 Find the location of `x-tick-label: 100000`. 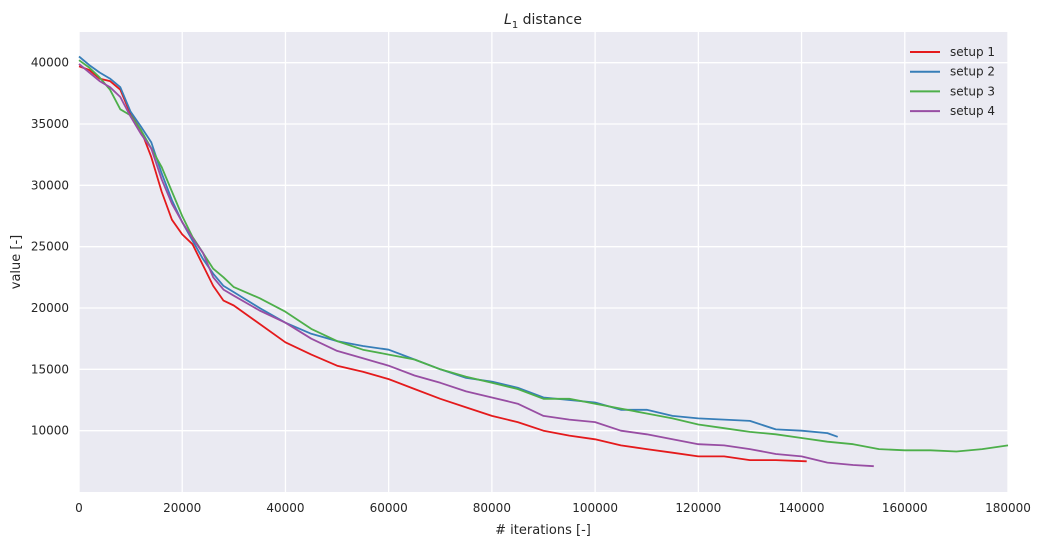

x-tick-label: 100000 is located at coordinates (595, 508).